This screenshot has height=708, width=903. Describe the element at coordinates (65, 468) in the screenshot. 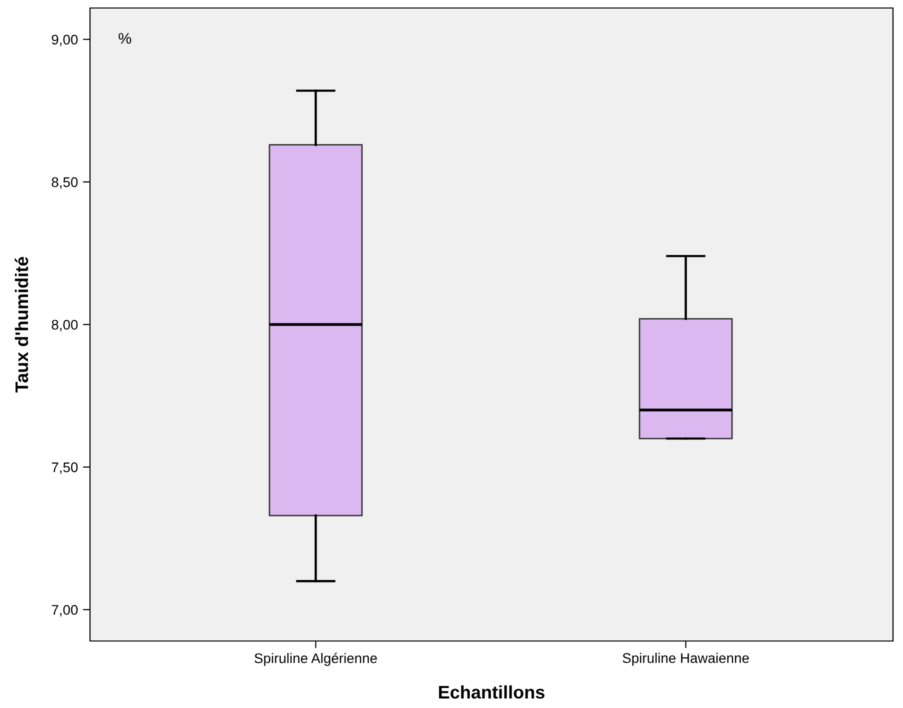

I see `y-tick-label: 7,50` at that location.